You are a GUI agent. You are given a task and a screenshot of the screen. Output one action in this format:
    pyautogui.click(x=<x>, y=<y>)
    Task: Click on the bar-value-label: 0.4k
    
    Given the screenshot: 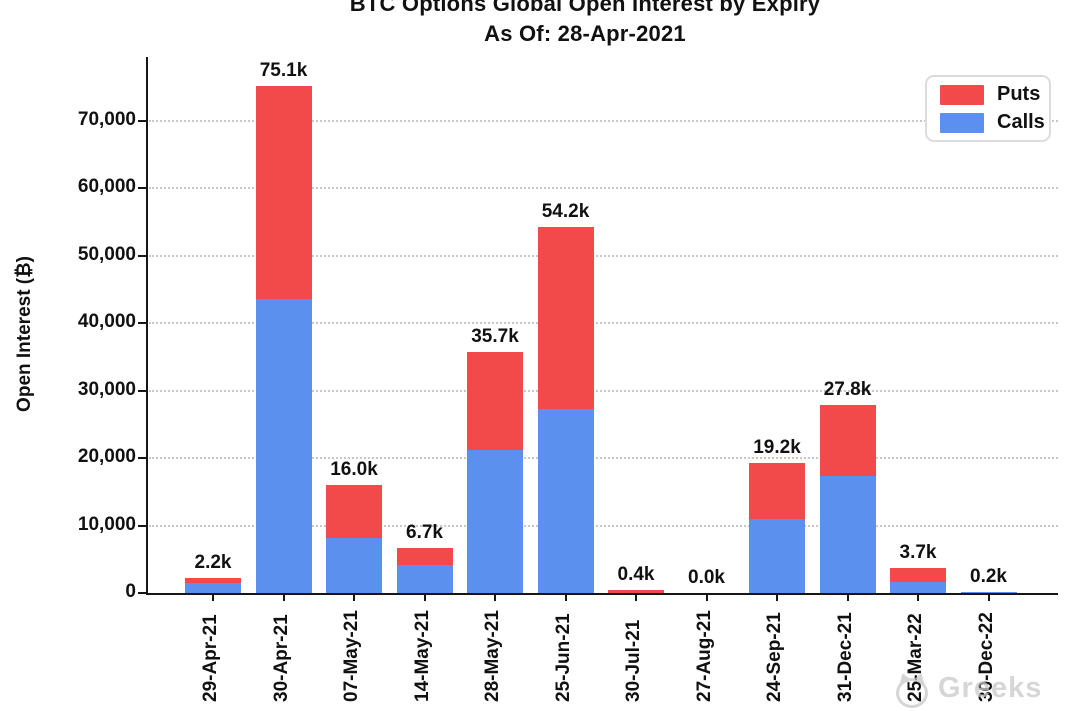 What is the action you would take?
    pyautogui.click(x=636, y=575)
    